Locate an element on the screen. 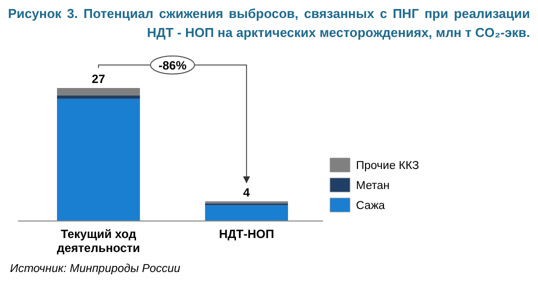 The width and height of the screenshot is (538, 281). text: -86% is located at coordinates (172, 65).